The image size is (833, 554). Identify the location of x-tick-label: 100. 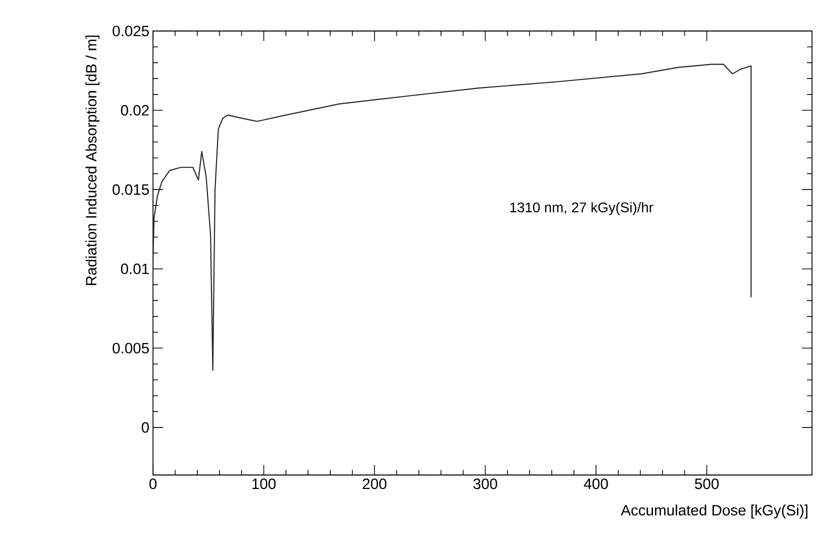
(264, 484).